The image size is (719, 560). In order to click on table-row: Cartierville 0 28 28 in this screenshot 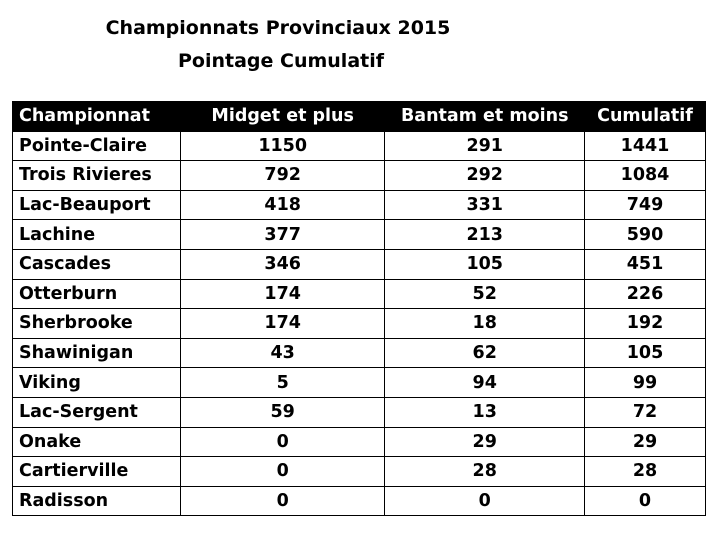, I will do `click(359, 471)`.